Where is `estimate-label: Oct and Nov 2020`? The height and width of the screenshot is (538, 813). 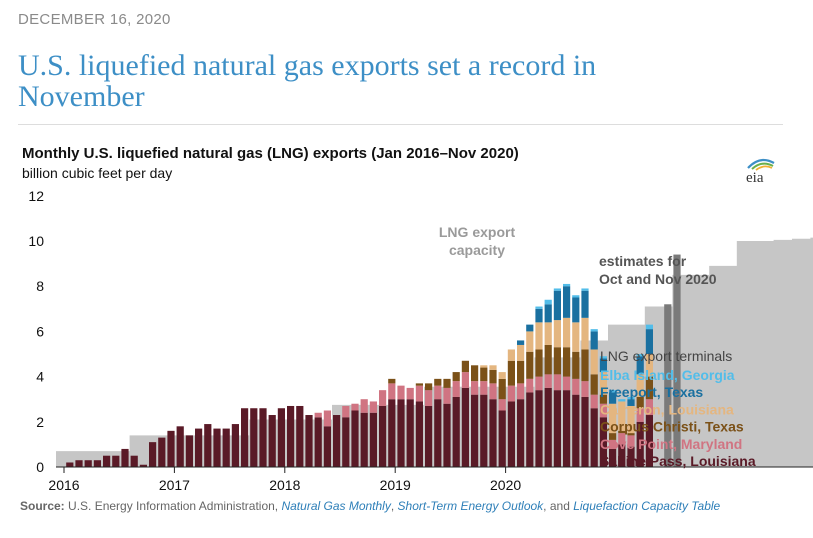 estimate-label: Oct and Nov 2020 is located at coordinates (658, 279).